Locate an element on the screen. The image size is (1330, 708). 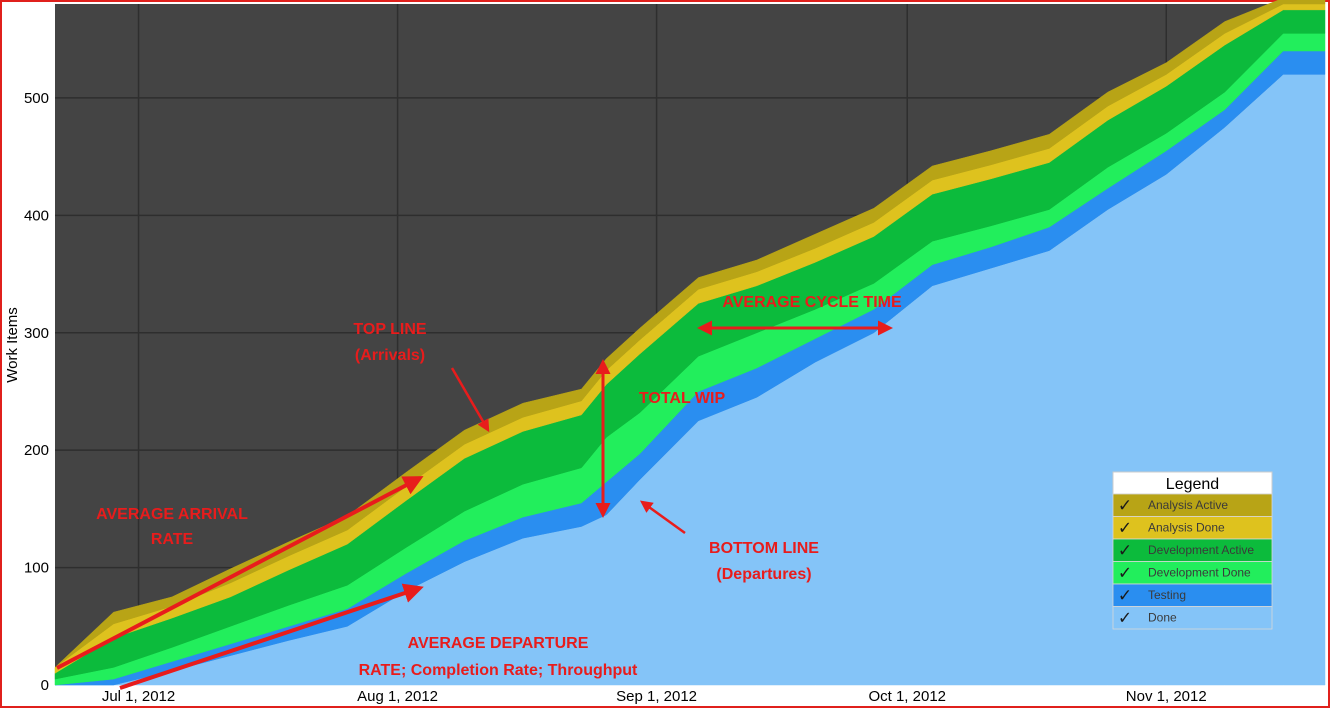
legend-item-label: Development Done is located at coordinates (1199, 573).